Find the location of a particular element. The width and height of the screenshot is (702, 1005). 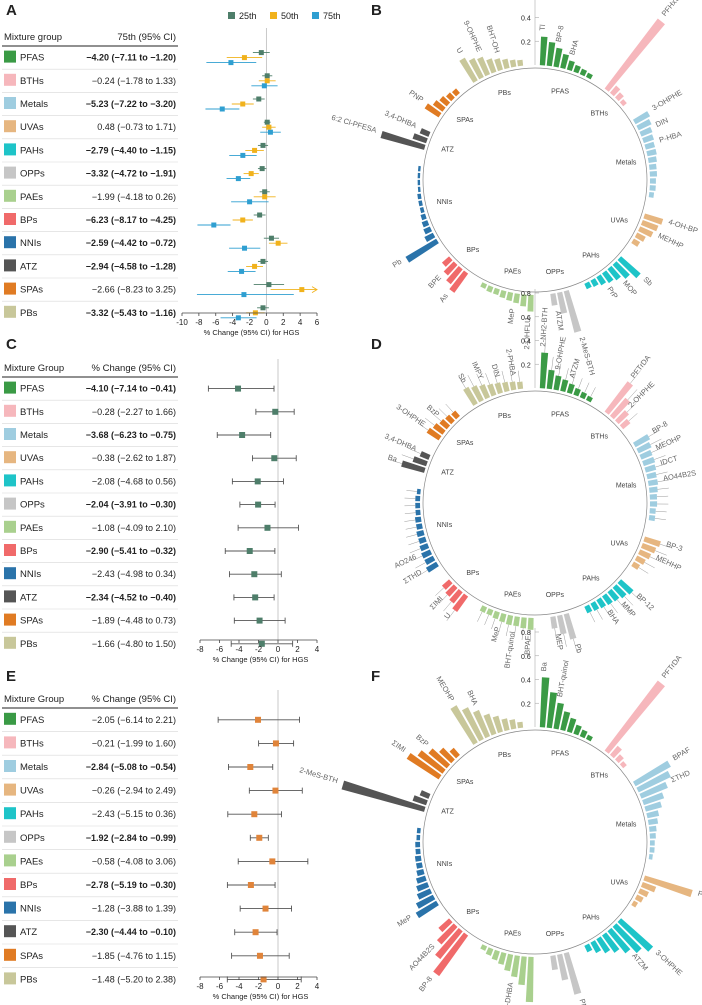

feature-label: BzP is located at coordinates (422, 741).